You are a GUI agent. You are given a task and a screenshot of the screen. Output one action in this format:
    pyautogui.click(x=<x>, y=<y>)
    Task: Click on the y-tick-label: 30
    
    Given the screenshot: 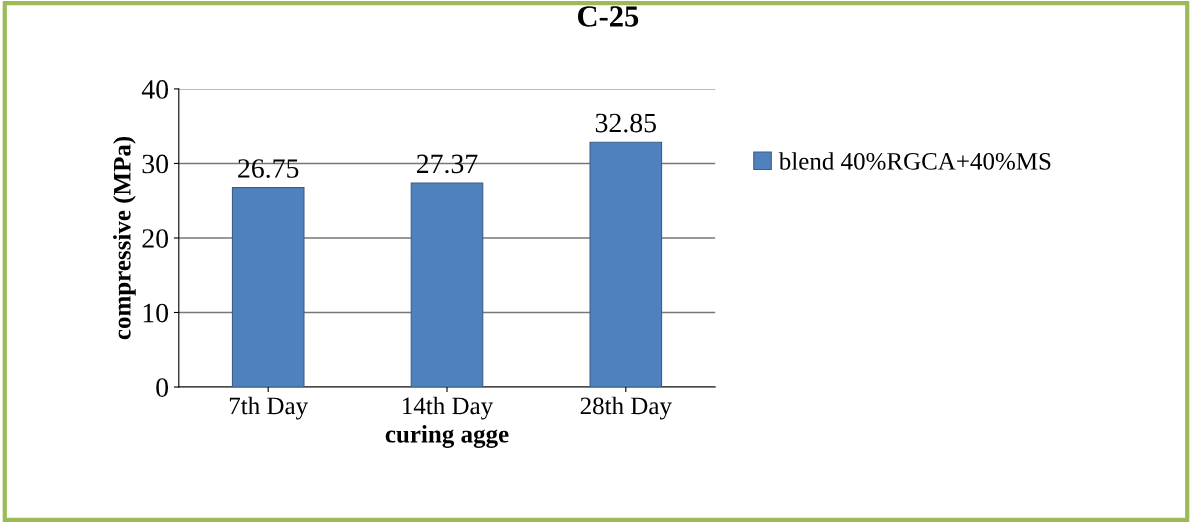 What is the action you would take?
    pyautogui.click(x=155, y=164)
    